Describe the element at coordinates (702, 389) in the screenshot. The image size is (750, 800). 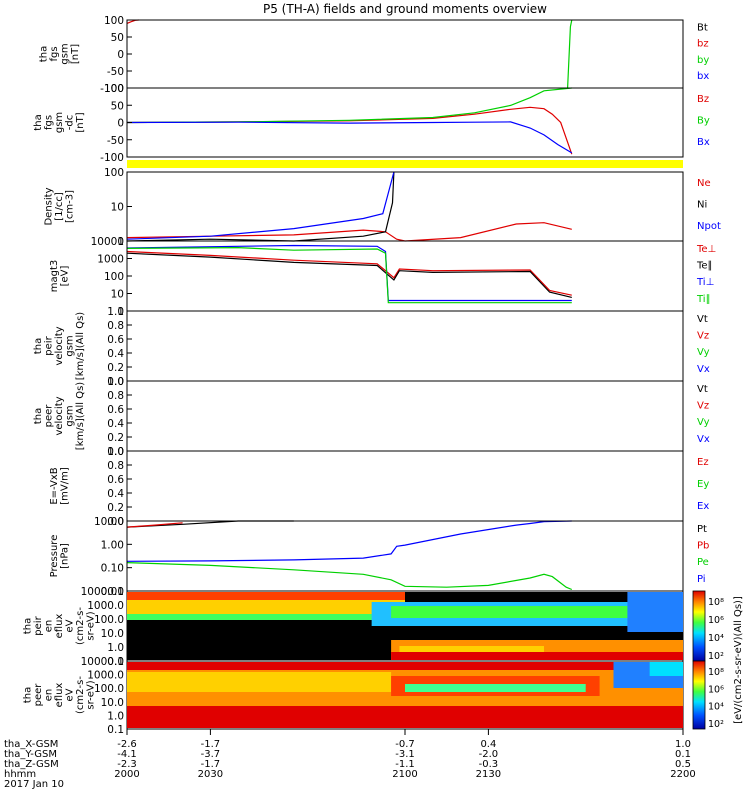
I see `legend-Vt: Vt` at that location.